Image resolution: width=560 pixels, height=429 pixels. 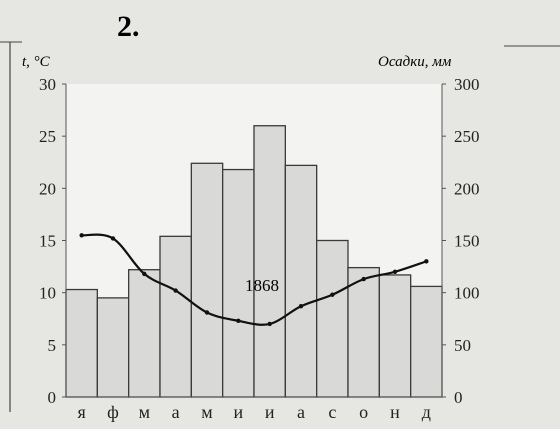 What do you see at coordinates (363, 412) in the screenshot?
I see `month-label: о` at bounding box center [363, 412].